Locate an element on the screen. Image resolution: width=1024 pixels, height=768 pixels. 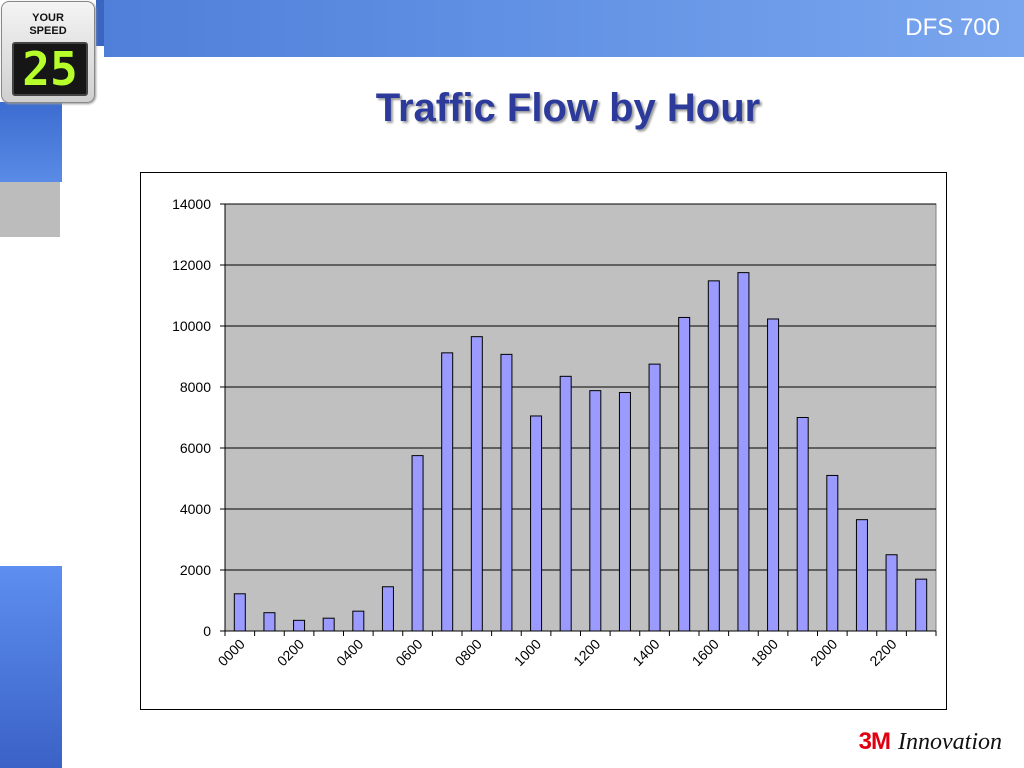
page-title: Traffic Flow by Hour is located at coordinates (568, 108).